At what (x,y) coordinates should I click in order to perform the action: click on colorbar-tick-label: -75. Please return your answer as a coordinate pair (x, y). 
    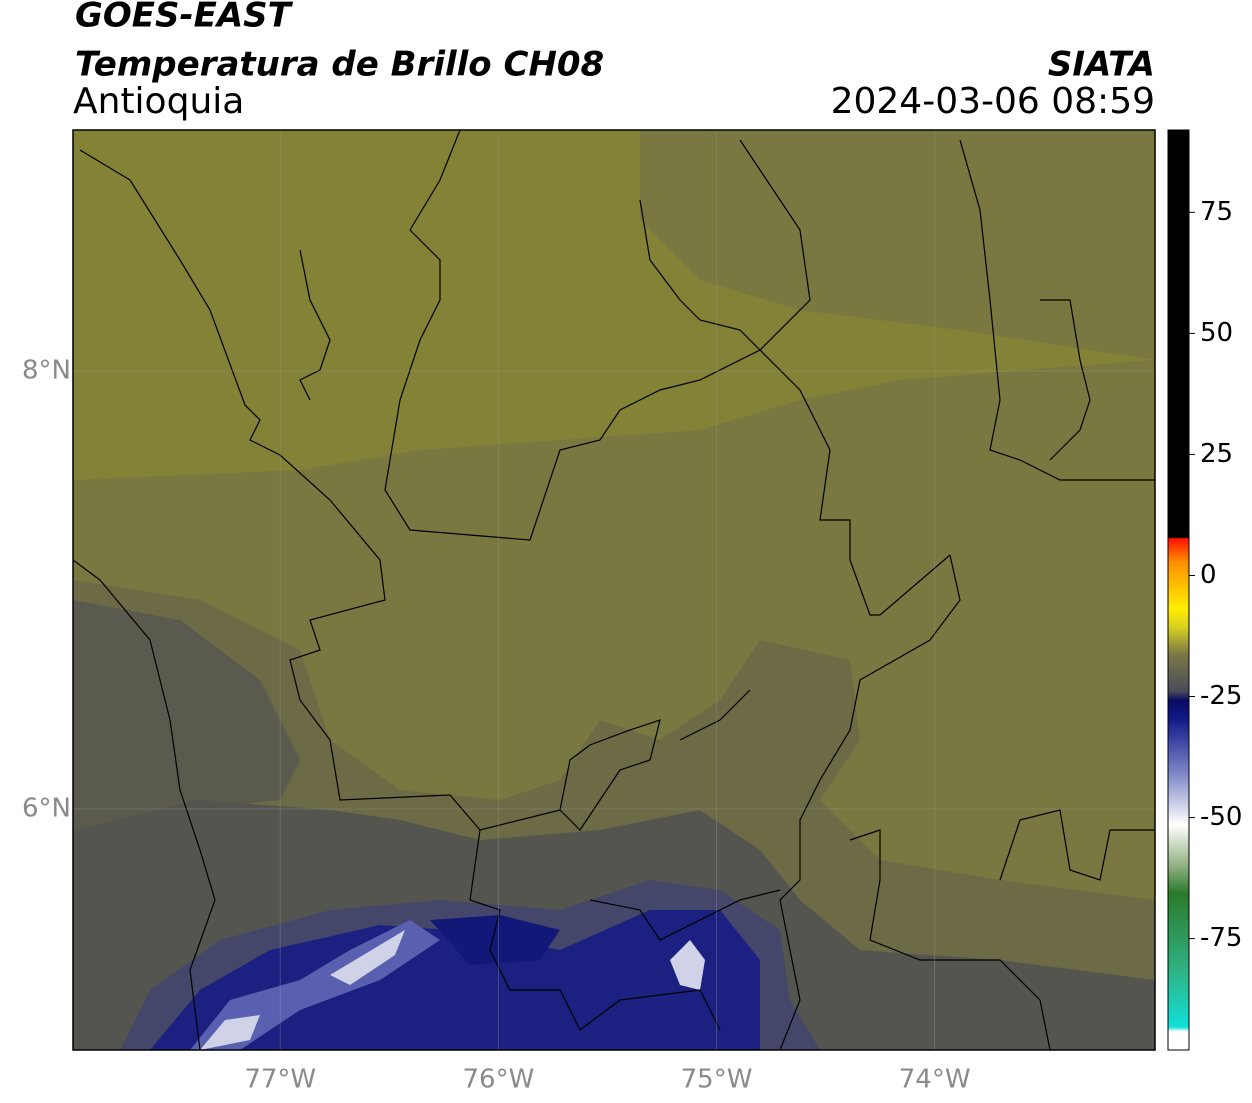
    Looking at the image, I should click on (1221, 938).